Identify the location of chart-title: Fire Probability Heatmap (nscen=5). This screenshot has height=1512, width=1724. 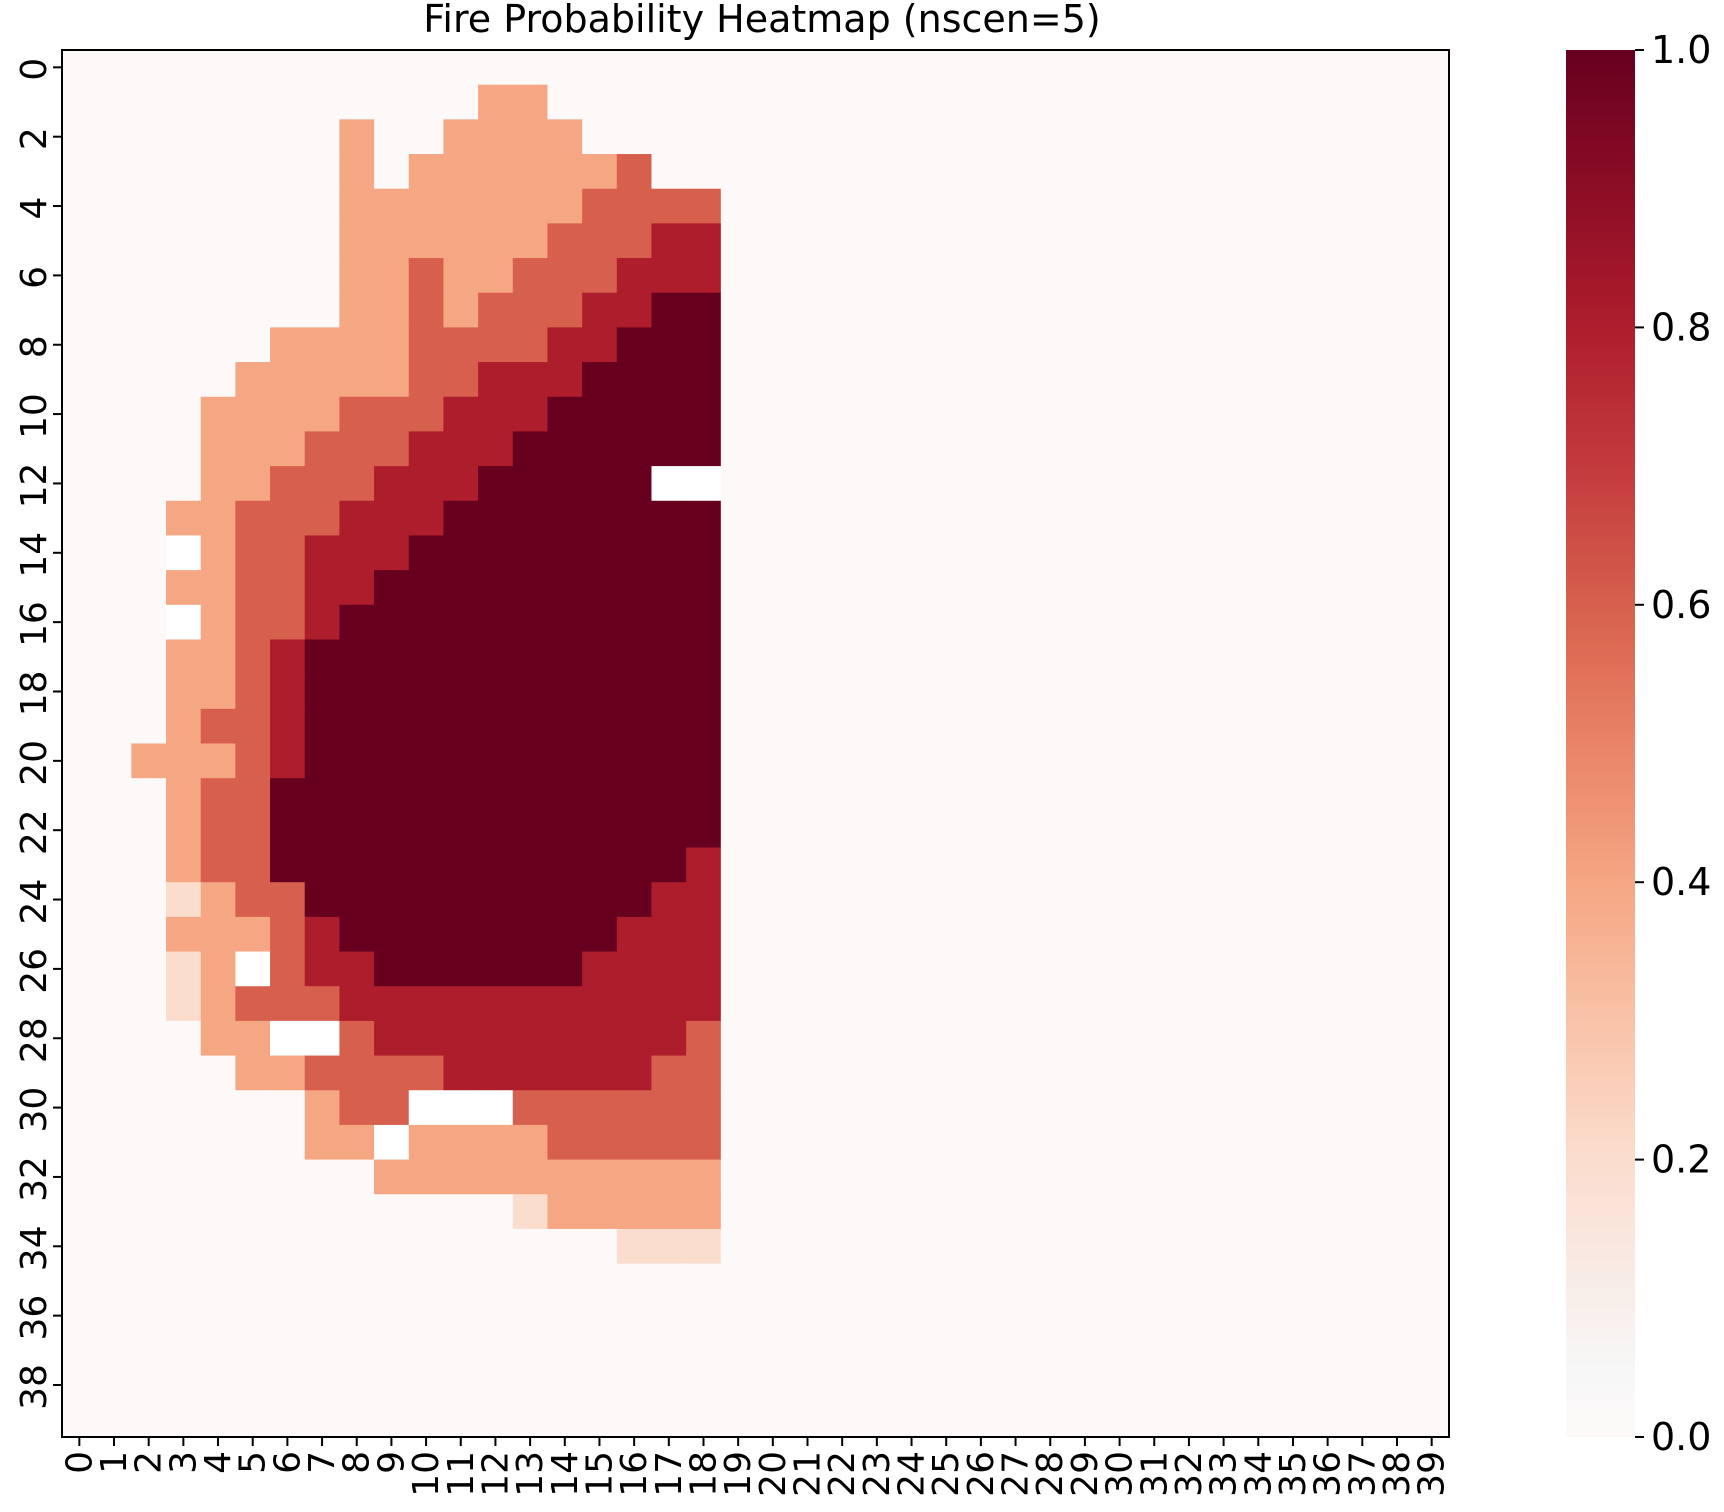
(761, 20).